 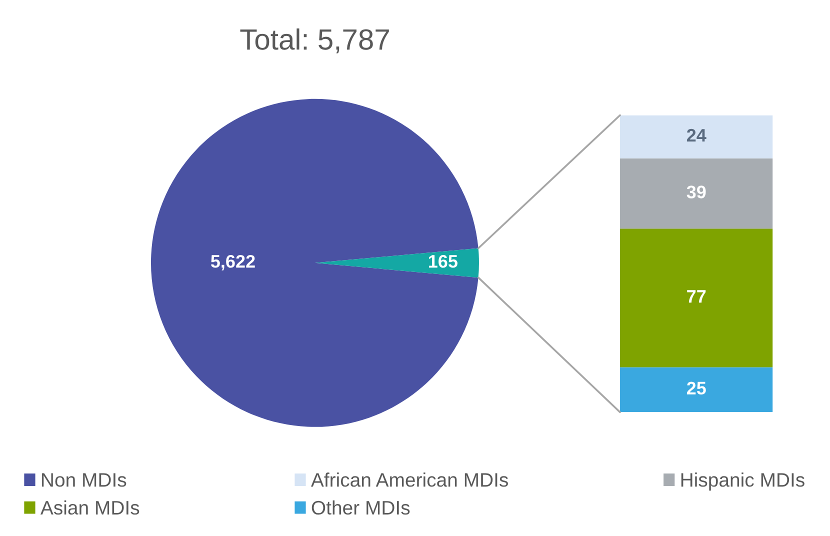 I want to click on data-label: 25, so click(x=696, y=388).